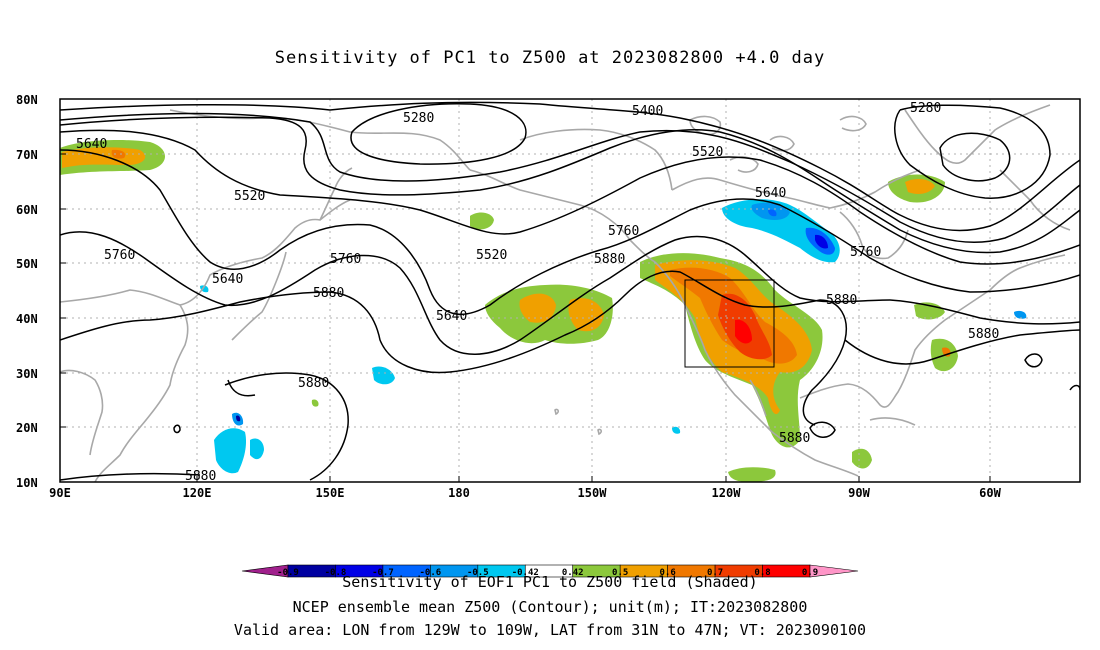  Describe the element at coordinates (459, 493) in the screenshot. I see `lon-label: 180` at that location.